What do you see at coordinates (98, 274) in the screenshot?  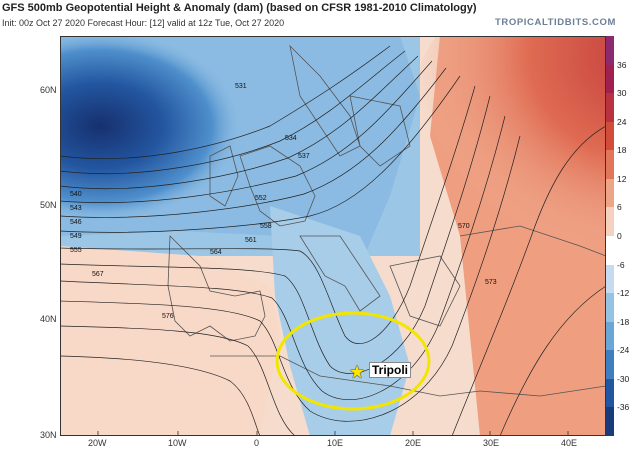 I see `contour-label: 567` at bounding box center [98, 274].